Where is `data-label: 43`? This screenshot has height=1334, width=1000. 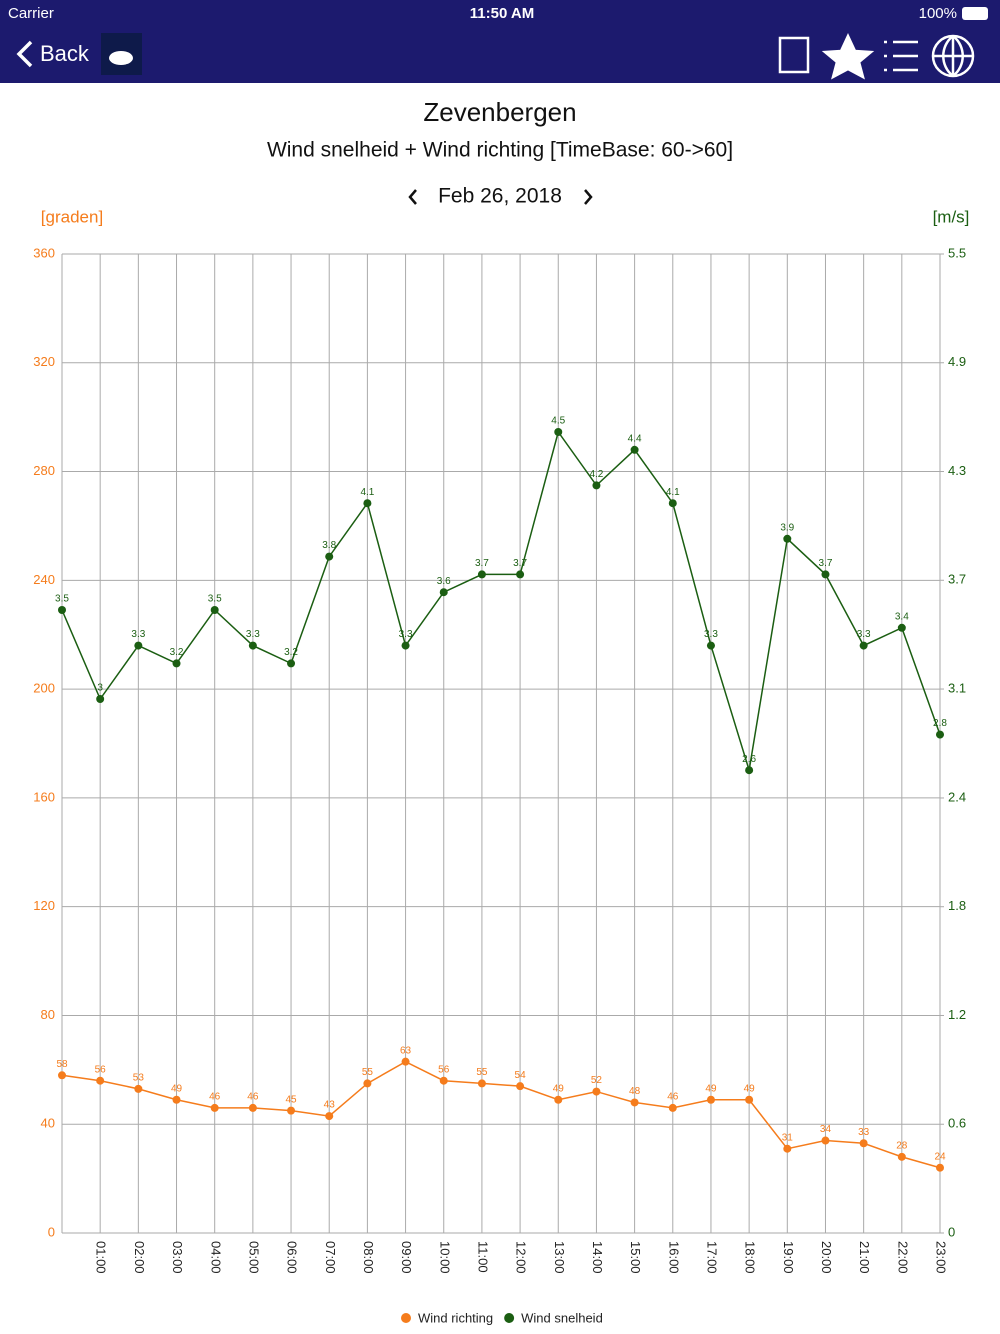 data-label: 43 is located at coordinates (330, 1105).